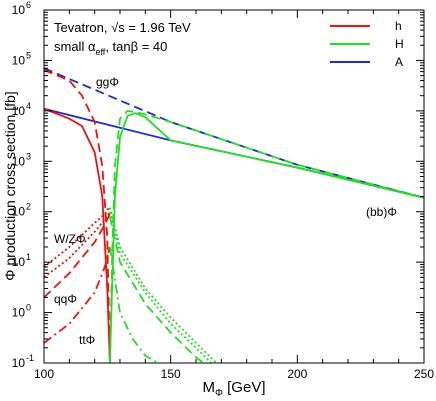  I want to click on annotation-alpha: small α, so click(75, 46).